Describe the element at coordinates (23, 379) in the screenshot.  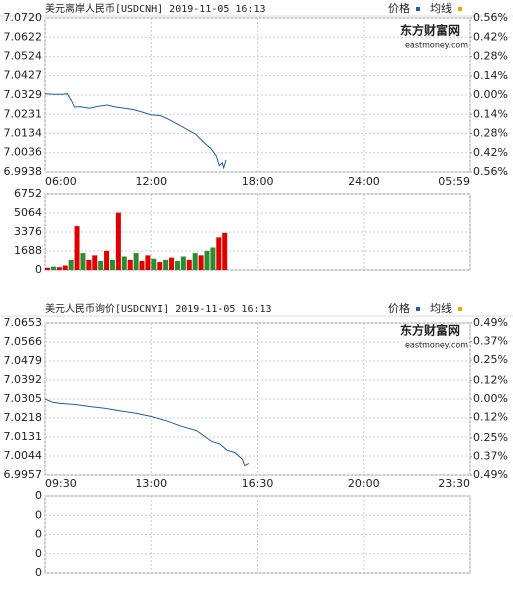
I see `y-tick-label: 7.0392` at that location.